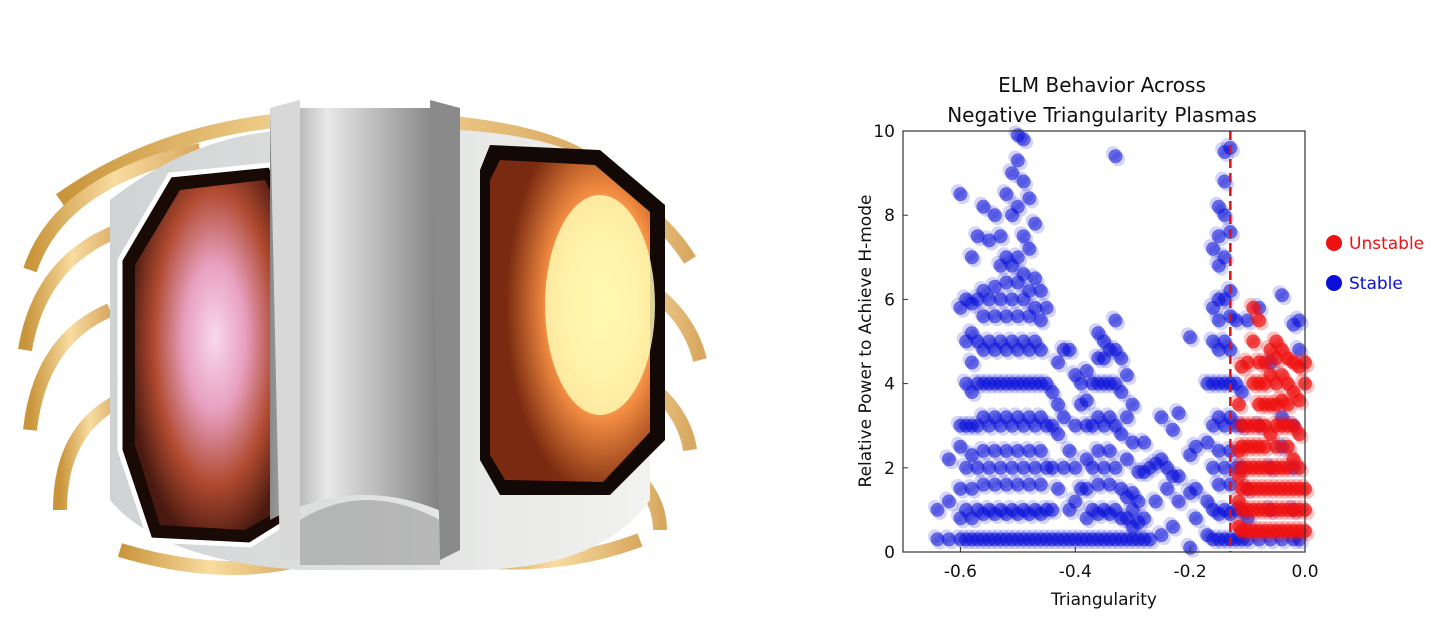  Describe the element at coordinates (1103, 600) in the screenshot. I see `x-axis-label: Triangularity` at that location.